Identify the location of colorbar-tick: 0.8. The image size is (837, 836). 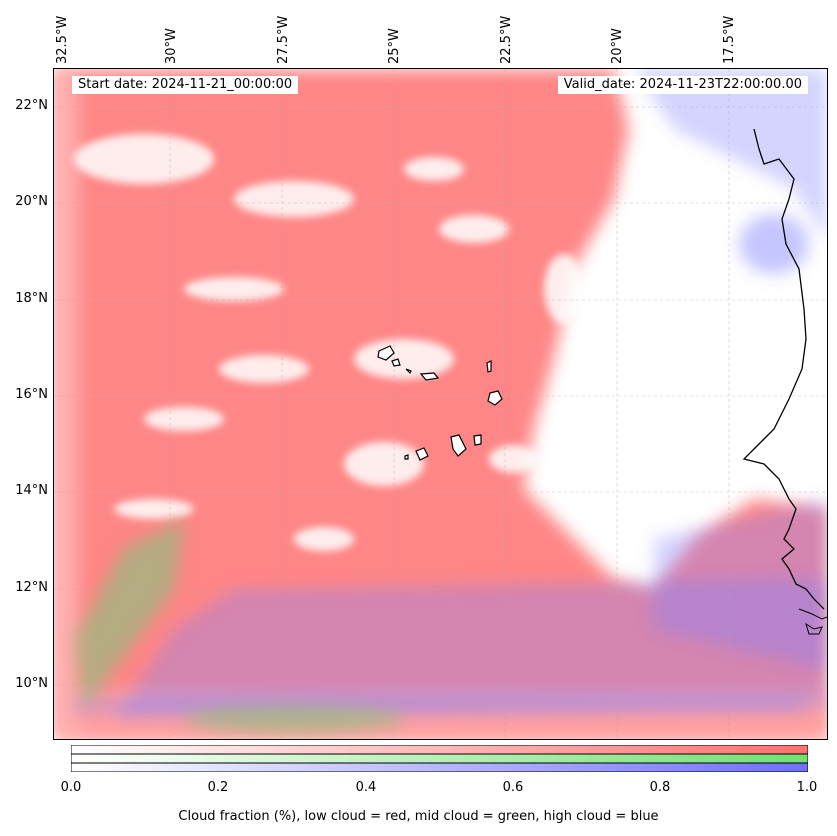
(660, 787).